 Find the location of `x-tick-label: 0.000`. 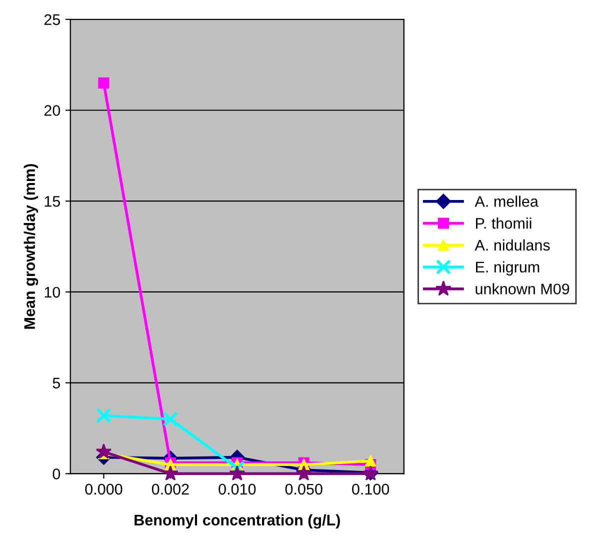

x-tick-label: 0.000 is located at coordinates (103, 489).